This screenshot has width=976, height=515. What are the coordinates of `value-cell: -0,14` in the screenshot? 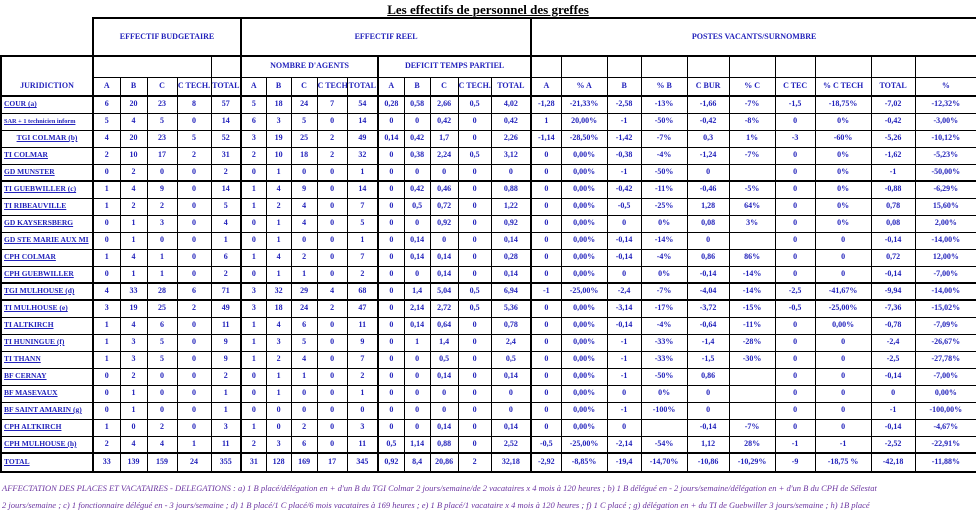 It's located at (893, 274).